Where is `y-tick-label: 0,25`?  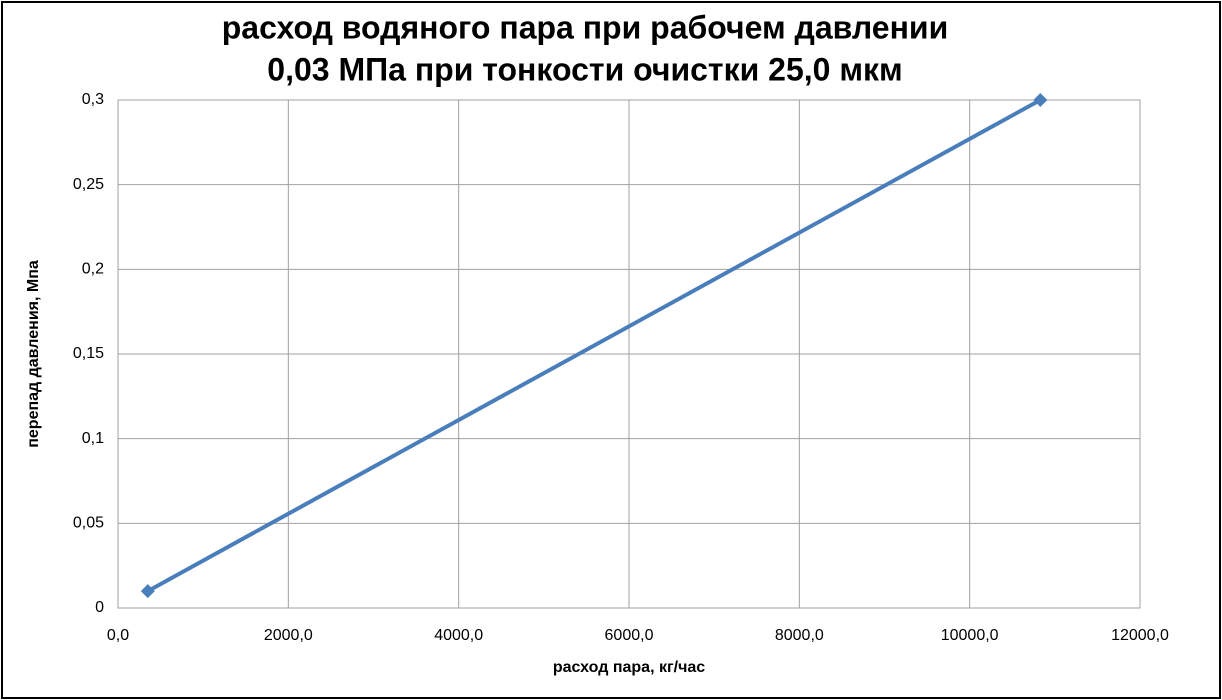
y-tick-label: 0,25 is located at coordinates (88, 184).